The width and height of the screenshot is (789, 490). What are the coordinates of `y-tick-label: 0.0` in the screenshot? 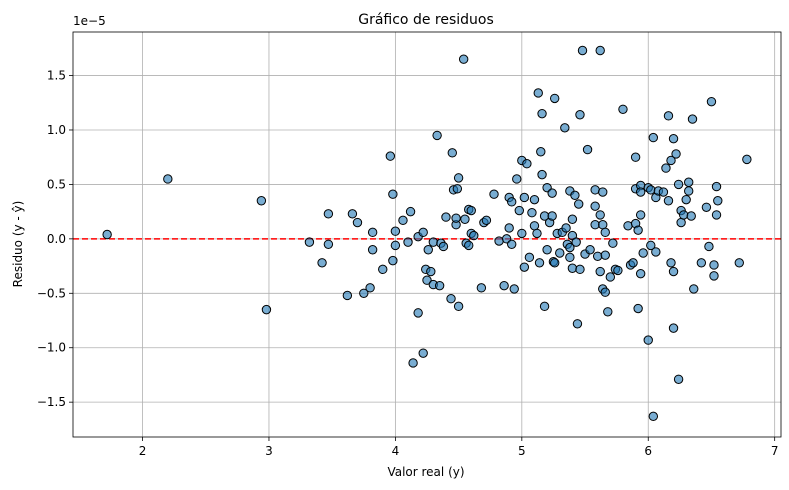 It's located at (56, 239).